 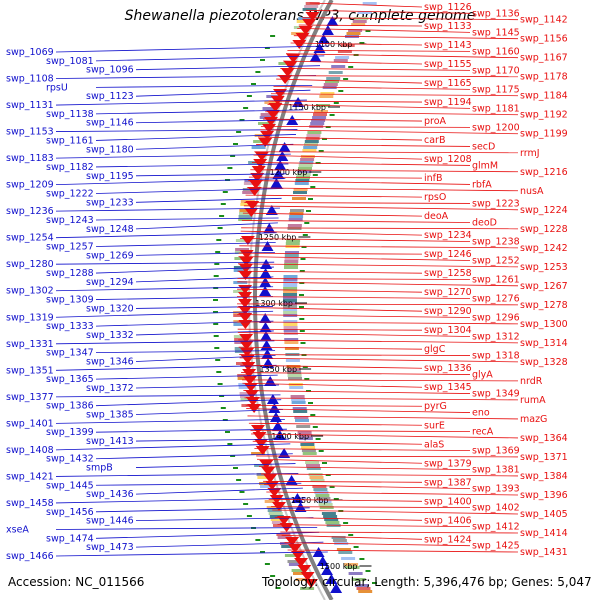 What do you see at coordinates (448, 292) in the screenshot?
I see `gene-label-right: swp_1270` at bounding box center [448, 292].